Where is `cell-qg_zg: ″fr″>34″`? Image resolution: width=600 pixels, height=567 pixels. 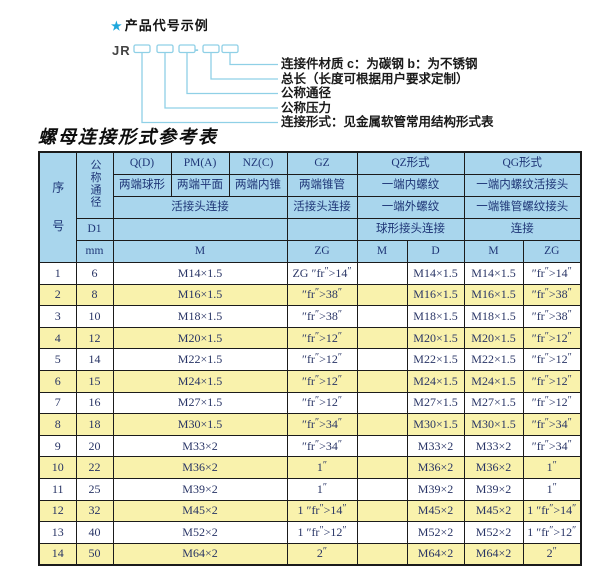
cell-qg_zg: ″fr″>34″ is located at coordinates (552, 446).